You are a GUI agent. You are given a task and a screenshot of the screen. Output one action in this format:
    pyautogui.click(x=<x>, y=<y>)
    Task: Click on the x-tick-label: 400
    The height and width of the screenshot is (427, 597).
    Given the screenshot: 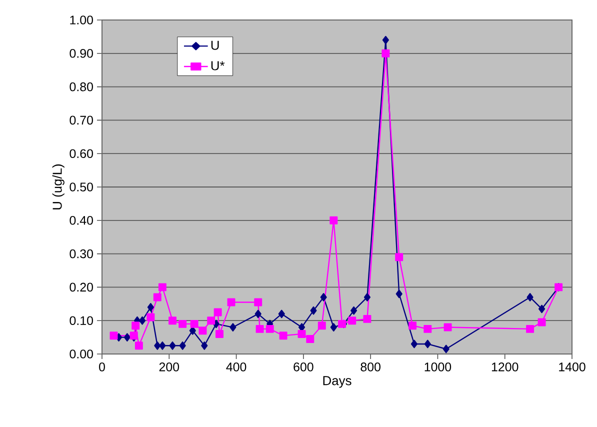 What is the action you would take?
    pyautogui.click(x=236, y=367)
    